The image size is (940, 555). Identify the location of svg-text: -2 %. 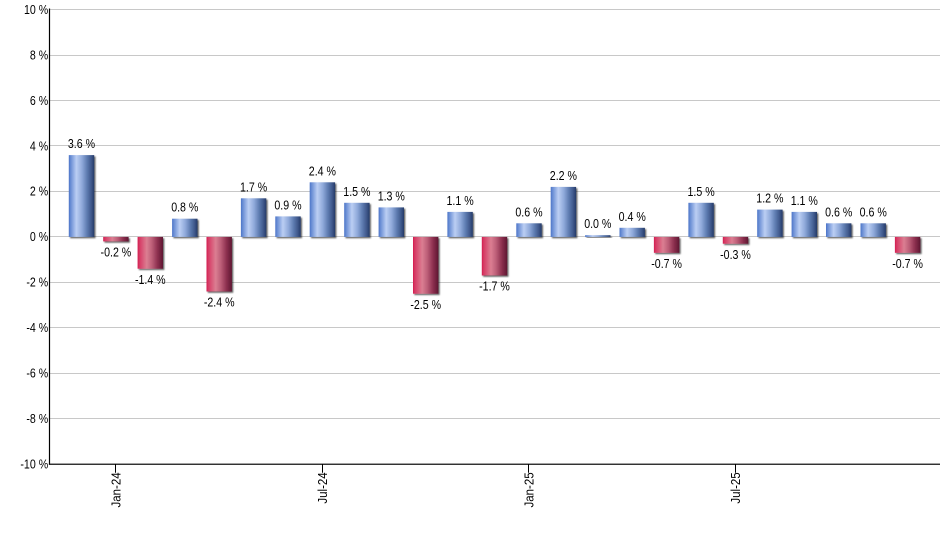
(37, 283).